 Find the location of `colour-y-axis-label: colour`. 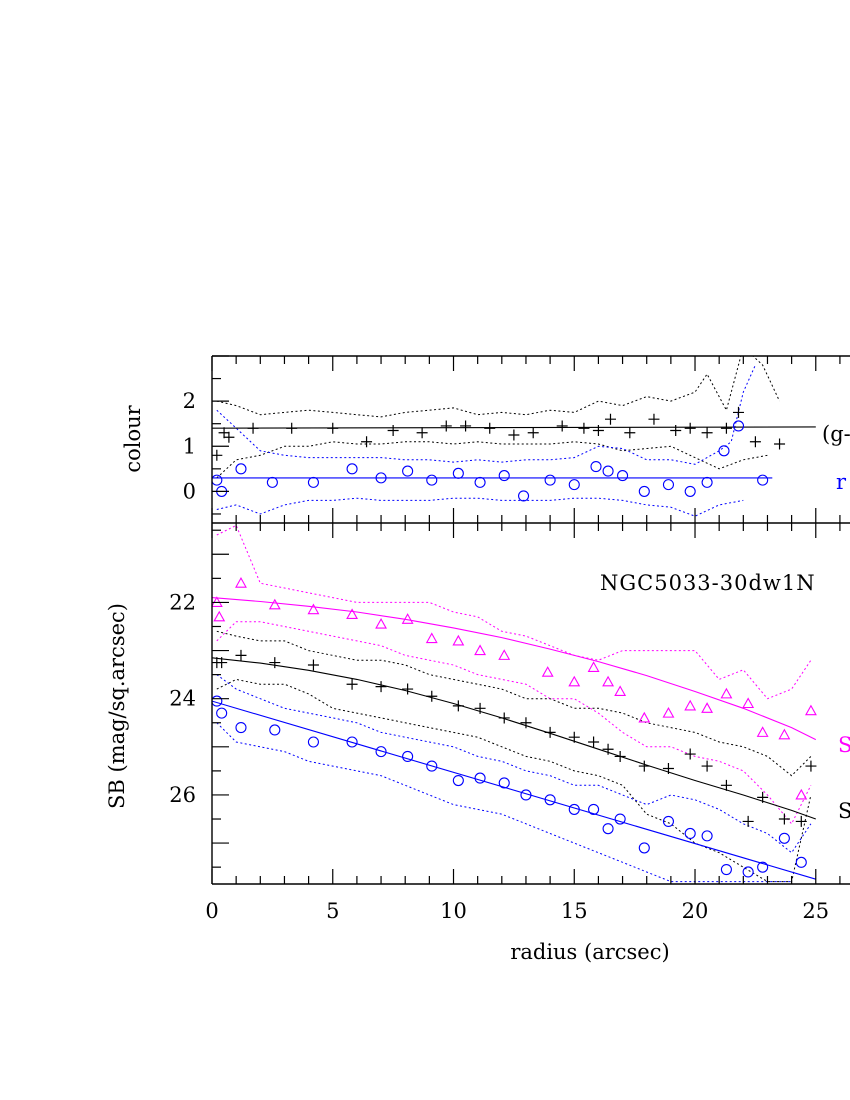

colour-y-axis-label: colour is located at coordinates (133, 438).